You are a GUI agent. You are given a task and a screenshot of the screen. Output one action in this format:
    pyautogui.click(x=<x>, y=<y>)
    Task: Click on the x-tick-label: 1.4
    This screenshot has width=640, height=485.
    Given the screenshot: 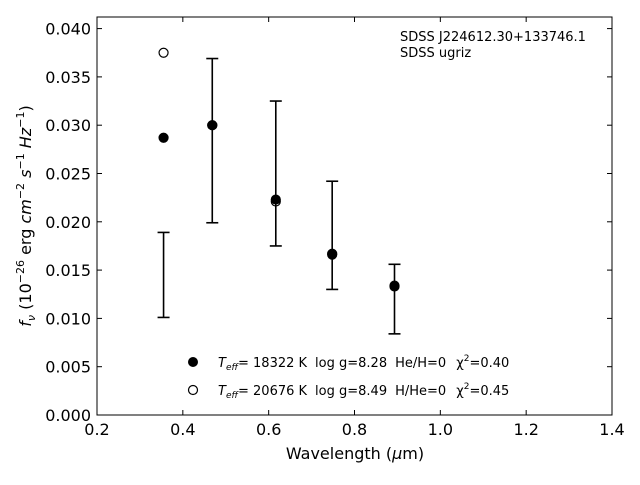 What is the action you would take?
    pyautogui.click(x=611, y=429)
    